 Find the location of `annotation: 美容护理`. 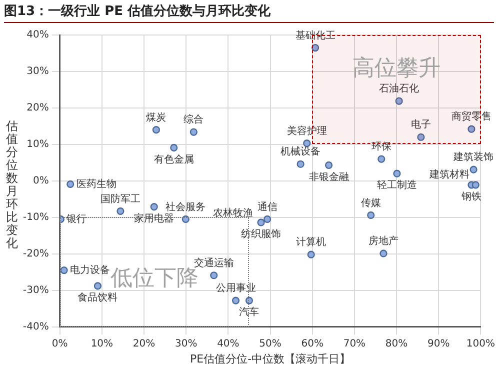

annotation: 美容护理 is located at coordinates (306, 130).